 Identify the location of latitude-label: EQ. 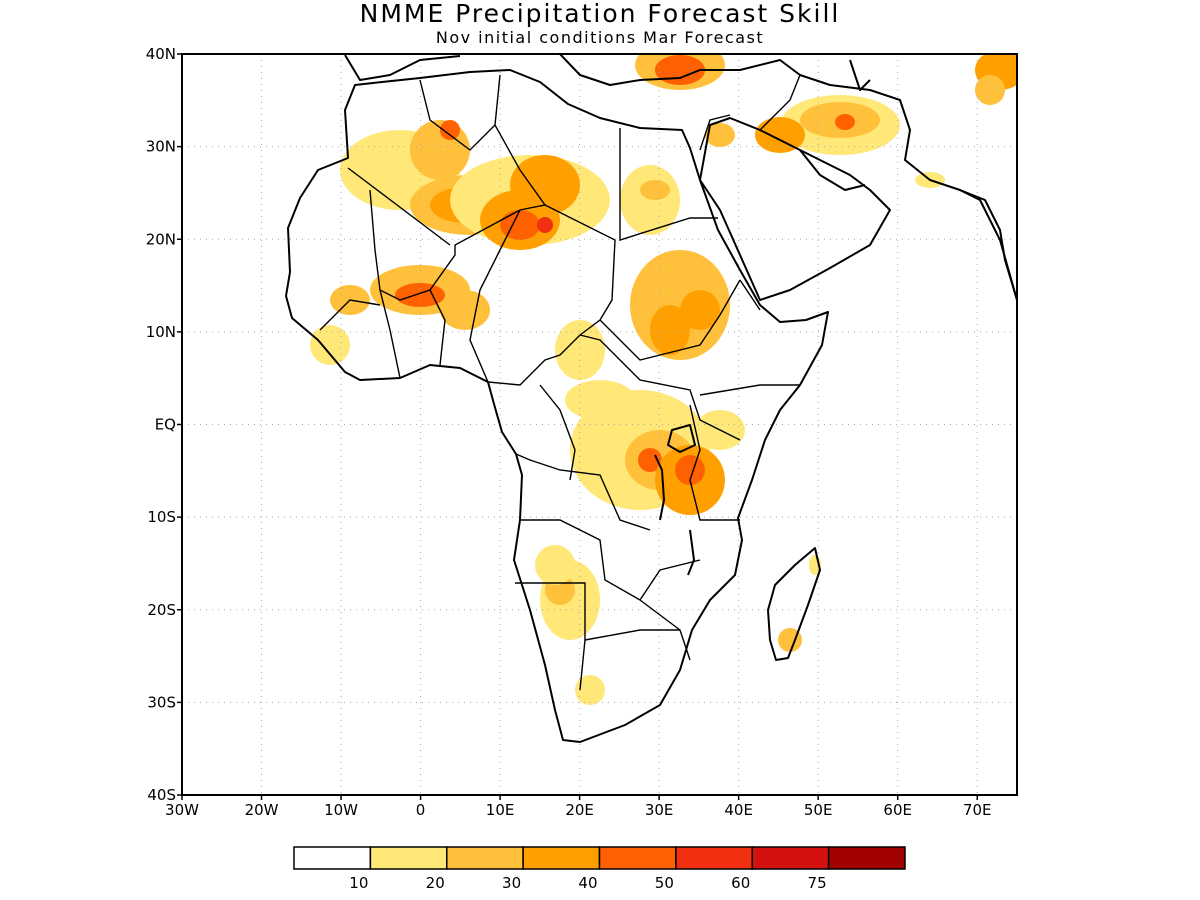
(165, 425).